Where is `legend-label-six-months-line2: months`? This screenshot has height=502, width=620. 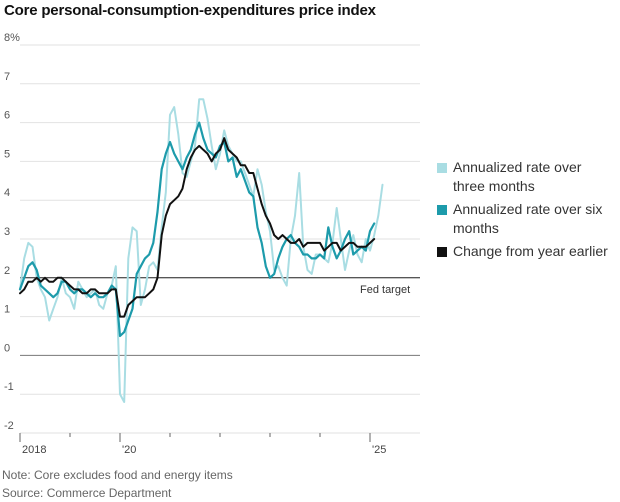
legend-label-six-months-line2: months is located at coordinates (476, 228).